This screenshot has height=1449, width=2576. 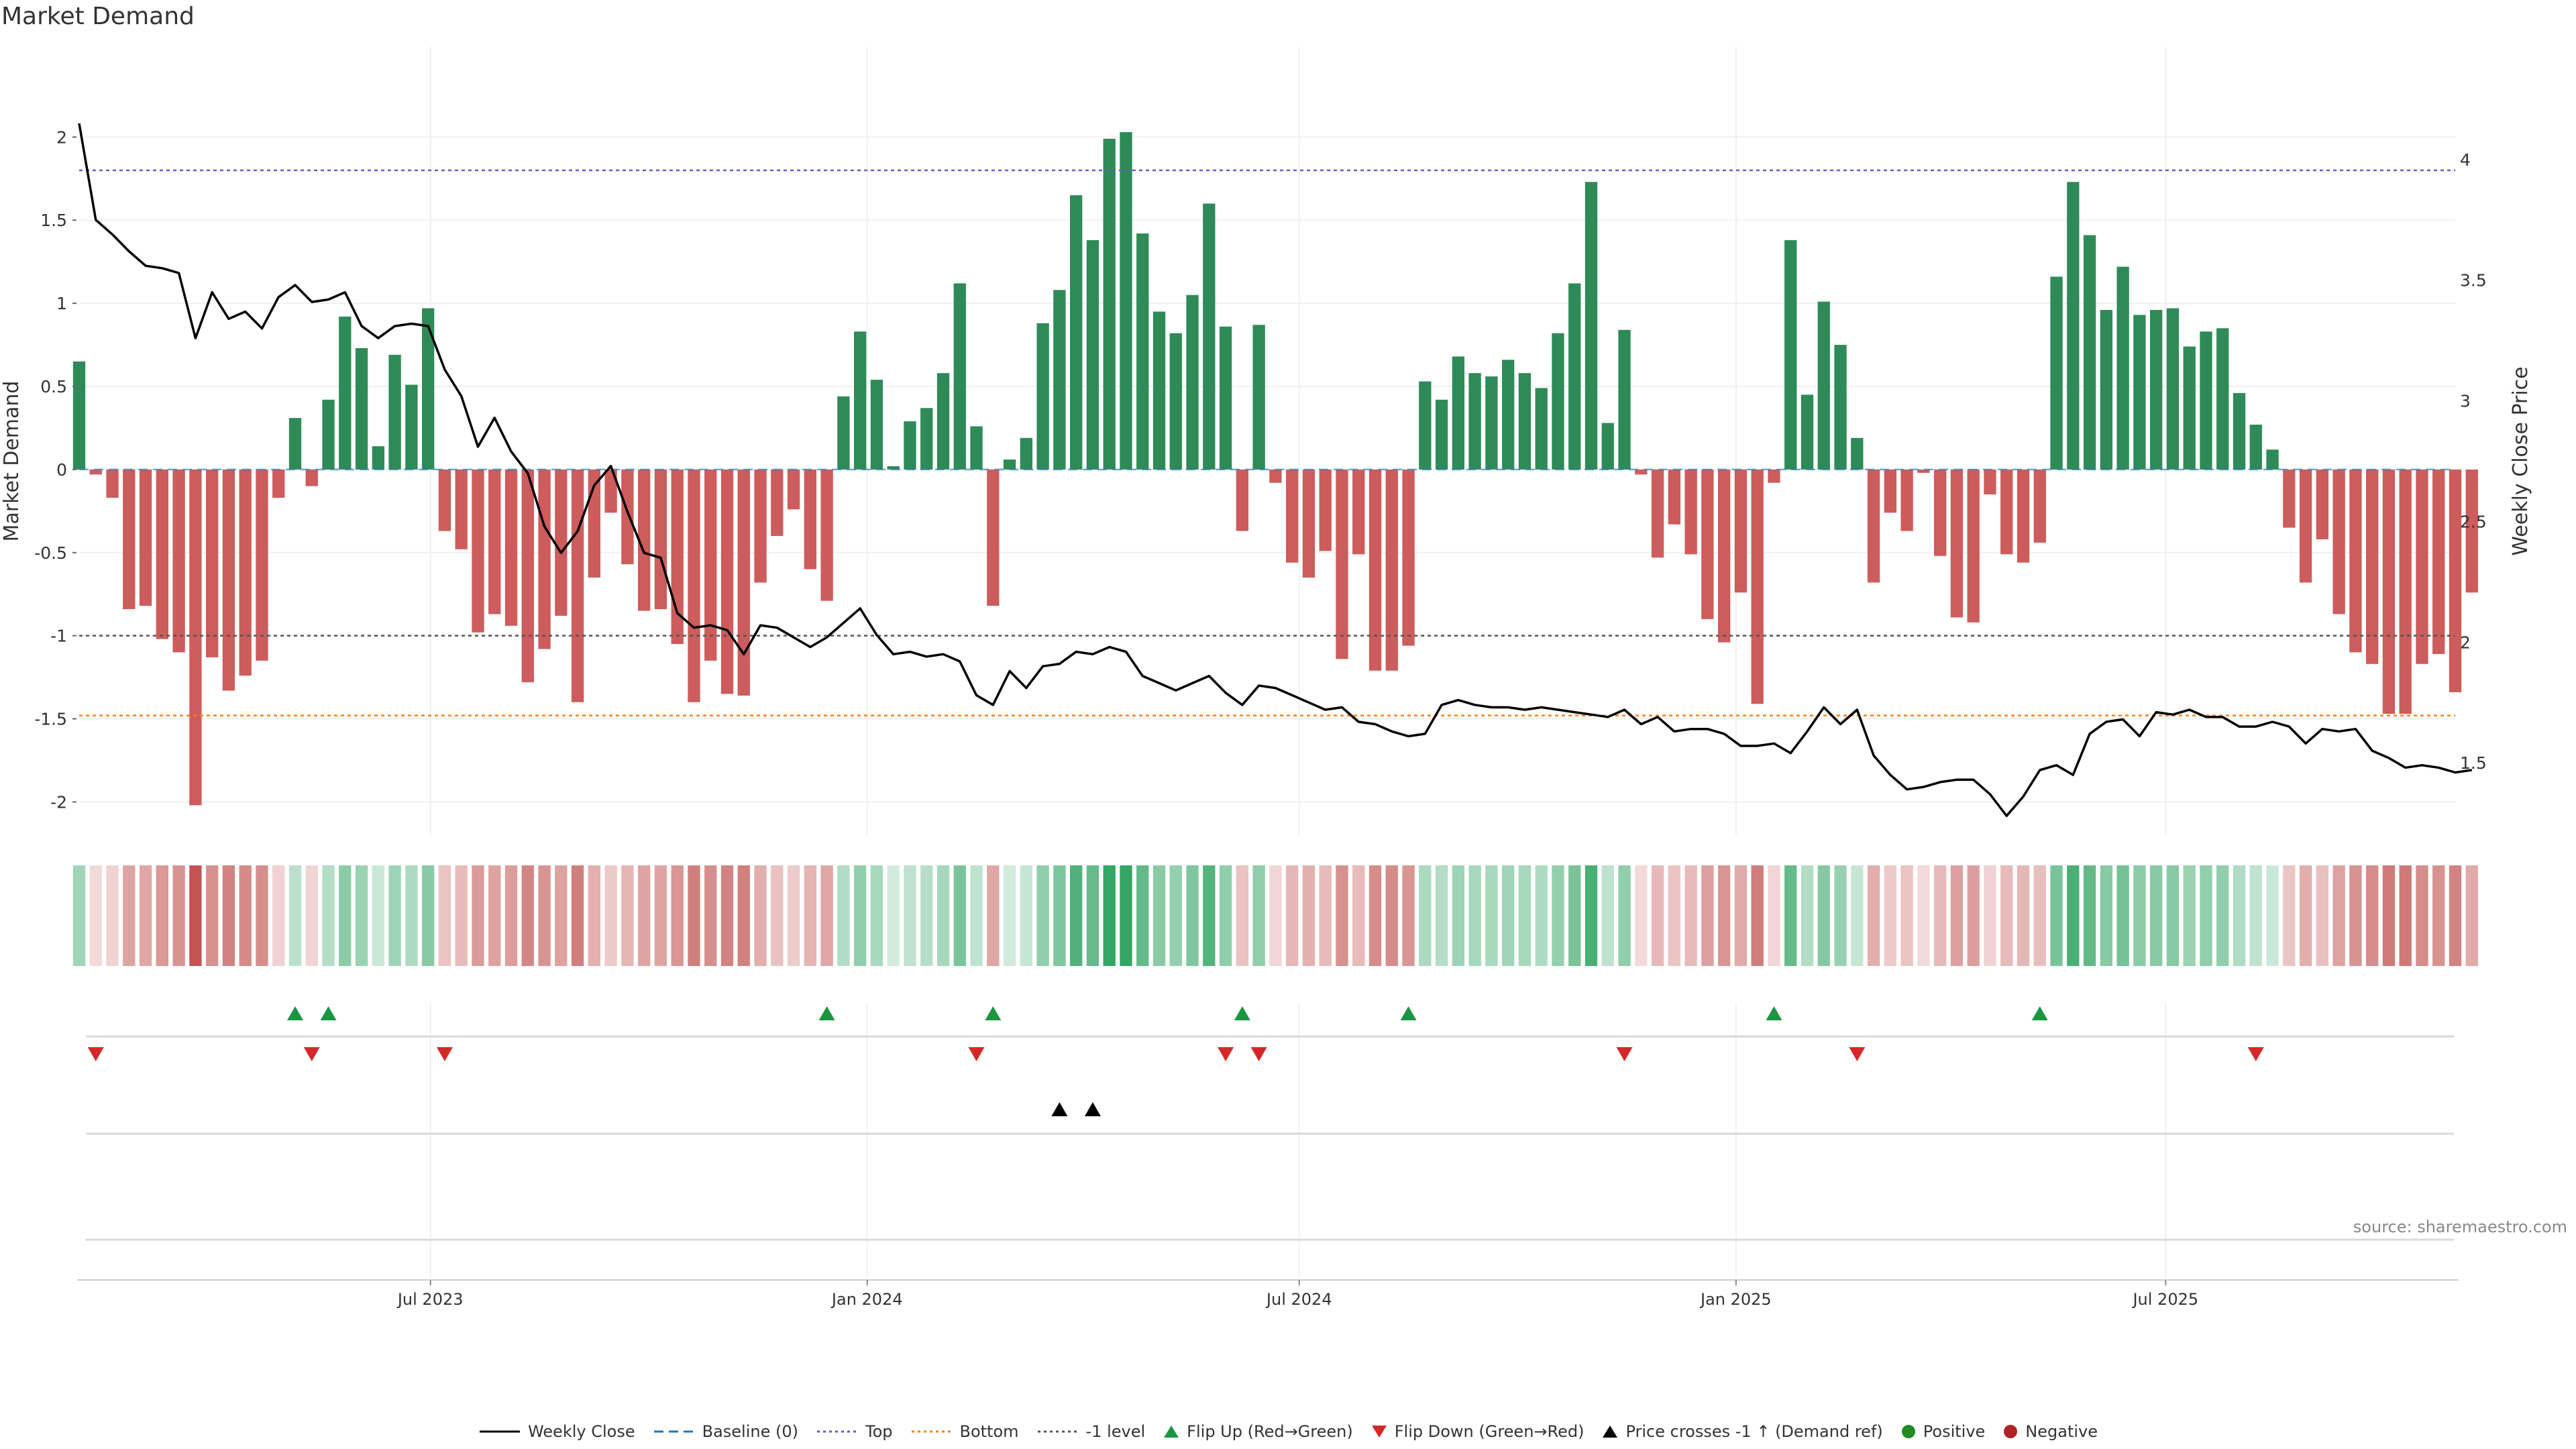 What do you see at coordinates (11, 461) in the screenshot?
I see `left-axis-label: Market Demand` at bounding box center [11, 461].